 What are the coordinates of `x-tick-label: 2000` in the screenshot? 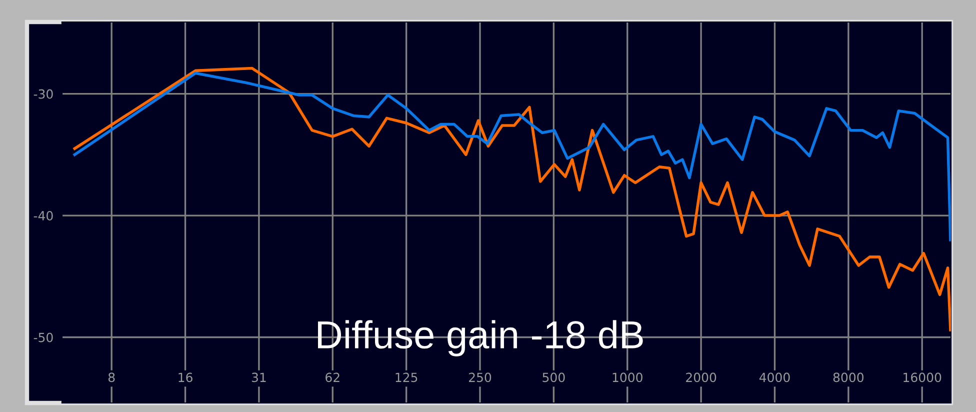 It's located at (701, 377).